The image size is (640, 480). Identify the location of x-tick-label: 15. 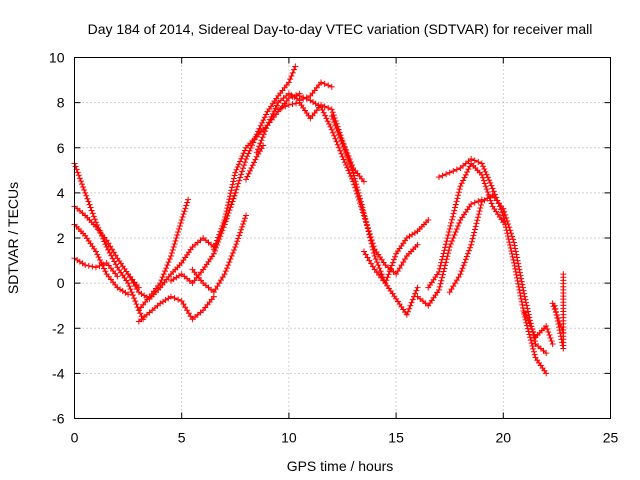
(396, 438).